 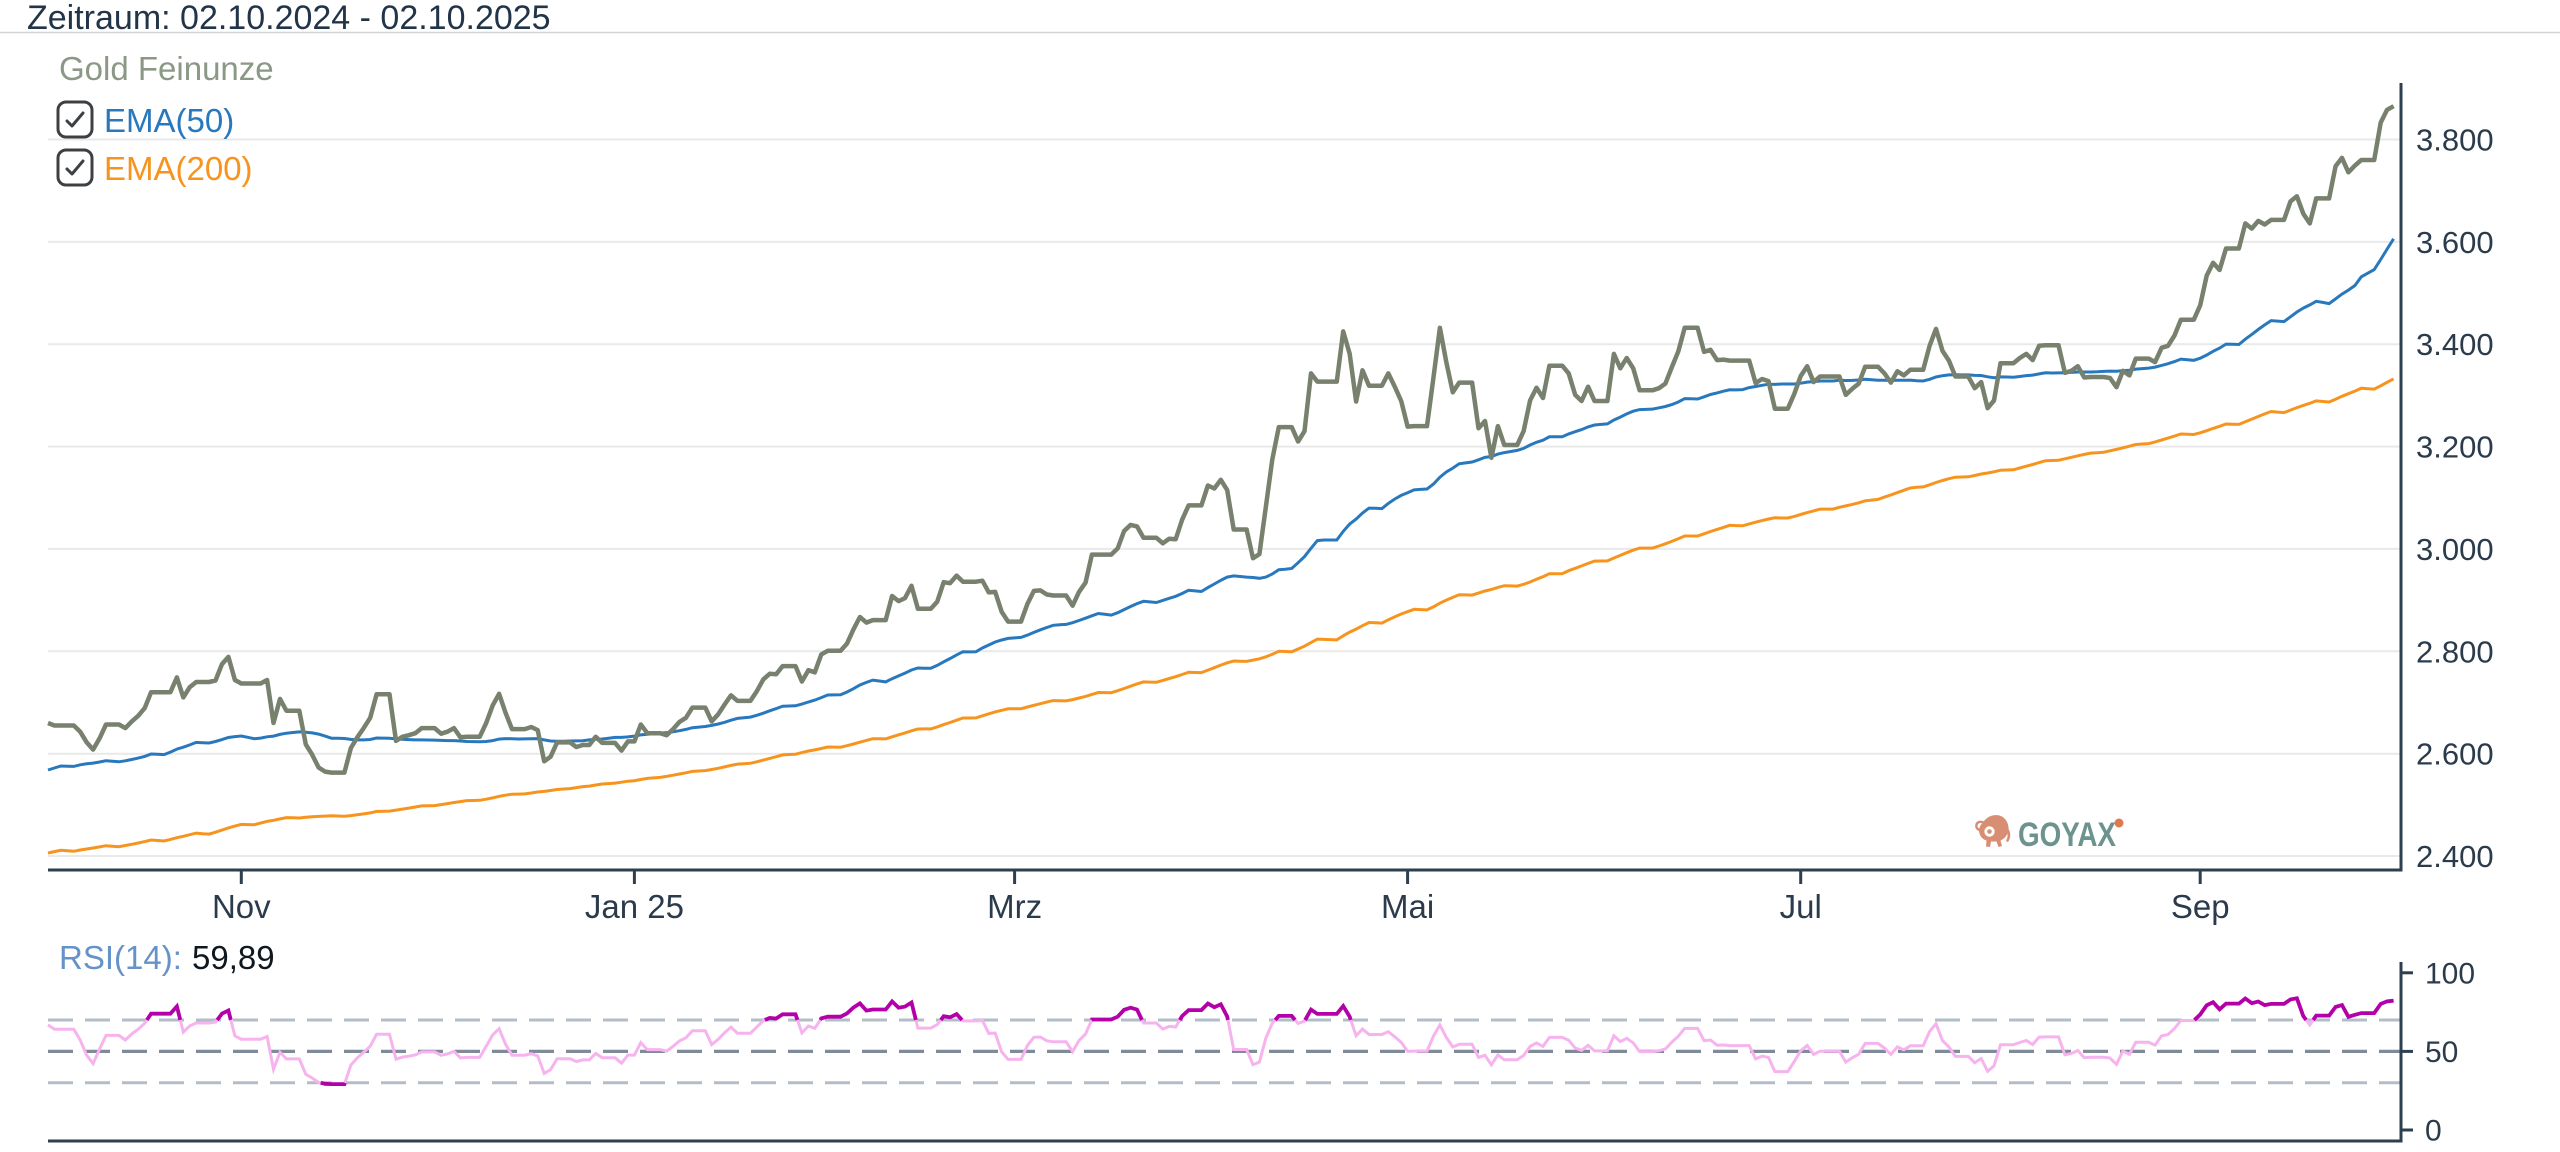 I want to click on svg-text: 3.200, so click(x=2455, y=447).